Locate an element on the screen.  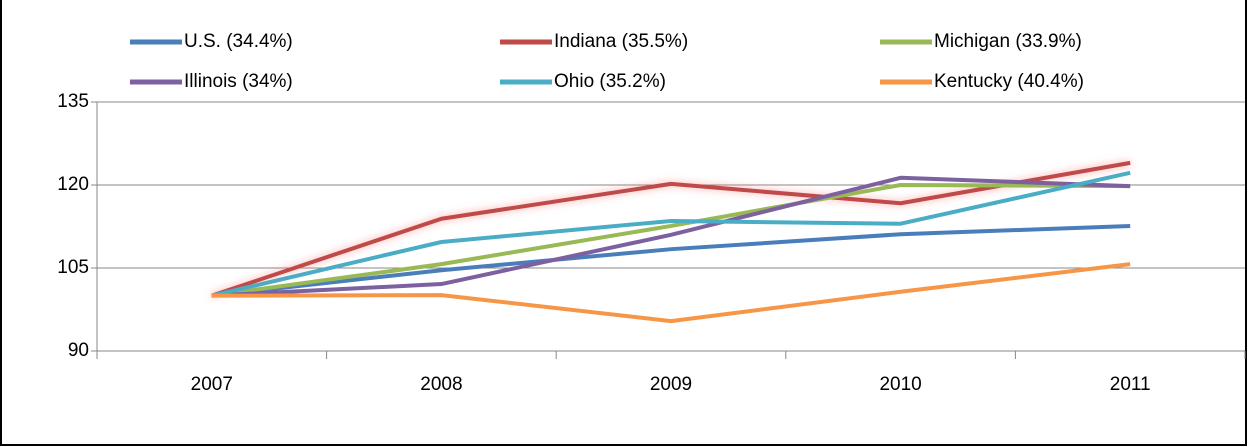
legend-label: U.S. (34.4%) is located at coordinates (238, 41).